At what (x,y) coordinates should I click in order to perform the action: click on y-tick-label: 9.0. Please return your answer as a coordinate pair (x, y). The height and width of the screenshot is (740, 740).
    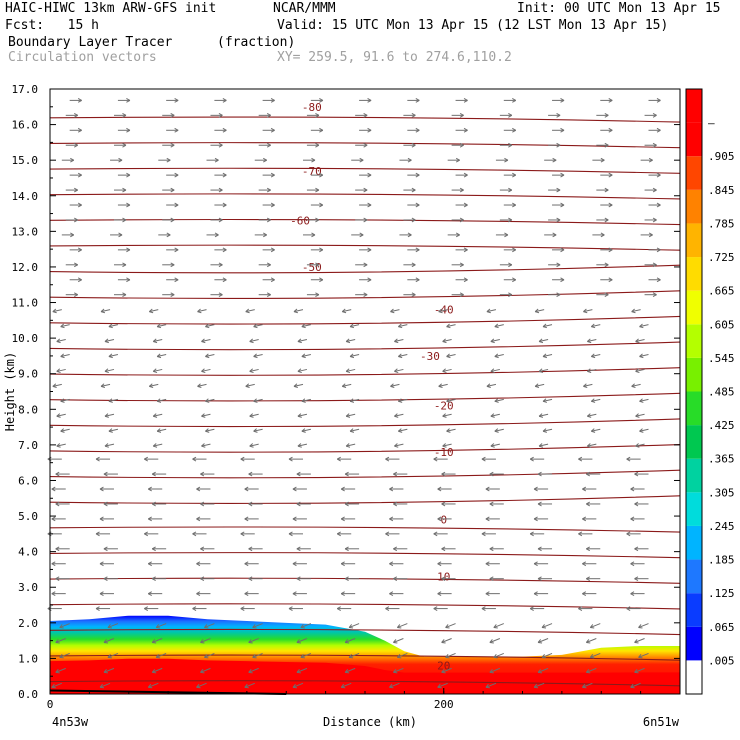
    Looking at the image, I should click on (28, 374).